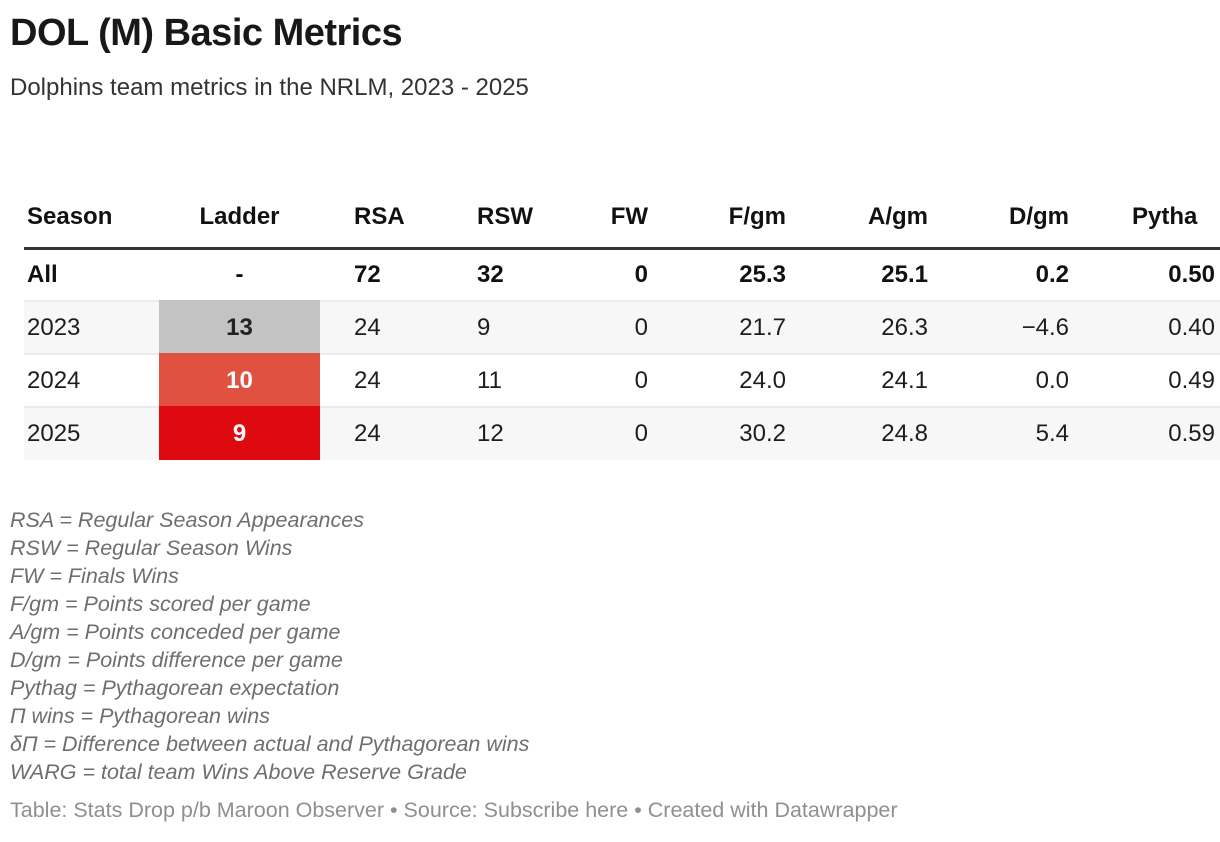 The height and width of the screenshot is (842, 1220). I want to click on column-header-pytha: Pytha, so click(1148, 219).